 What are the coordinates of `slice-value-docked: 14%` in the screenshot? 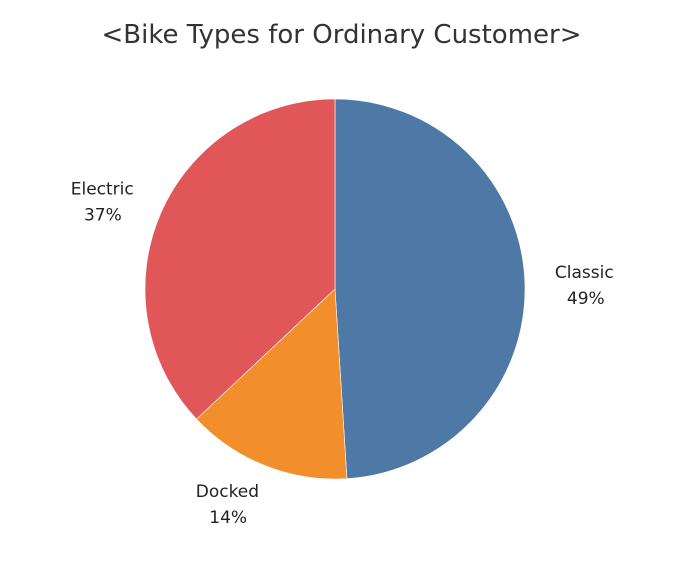 It's located at (228, 518).